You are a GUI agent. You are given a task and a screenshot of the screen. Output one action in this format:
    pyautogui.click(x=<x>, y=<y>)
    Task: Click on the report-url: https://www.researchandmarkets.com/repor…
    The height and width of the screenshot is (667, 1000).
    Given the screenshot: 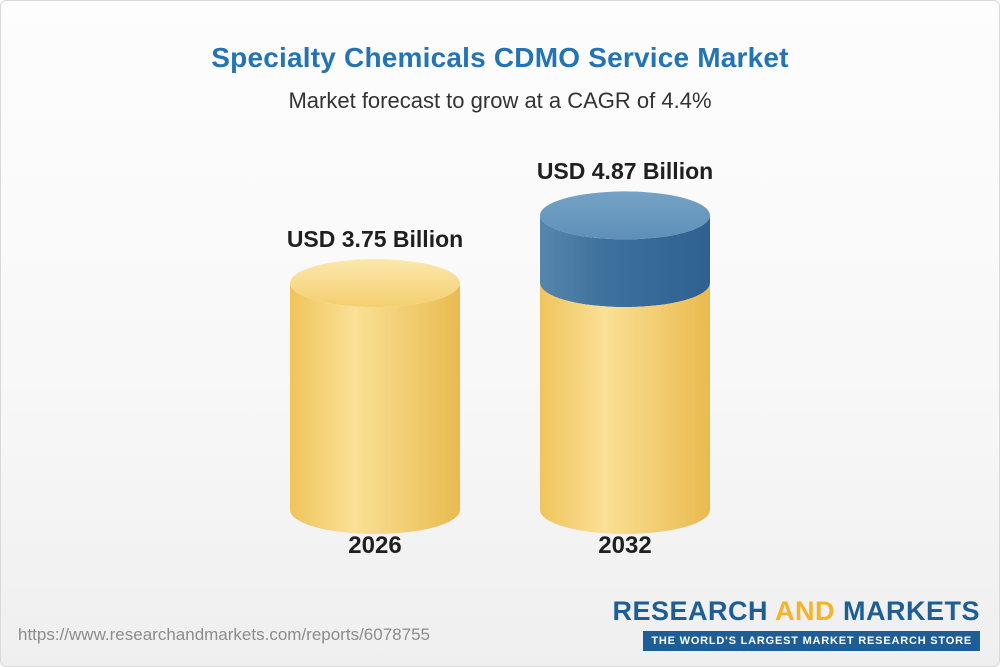 What is the action you would take?
    pyautogui.click(x=224, y=634)
    